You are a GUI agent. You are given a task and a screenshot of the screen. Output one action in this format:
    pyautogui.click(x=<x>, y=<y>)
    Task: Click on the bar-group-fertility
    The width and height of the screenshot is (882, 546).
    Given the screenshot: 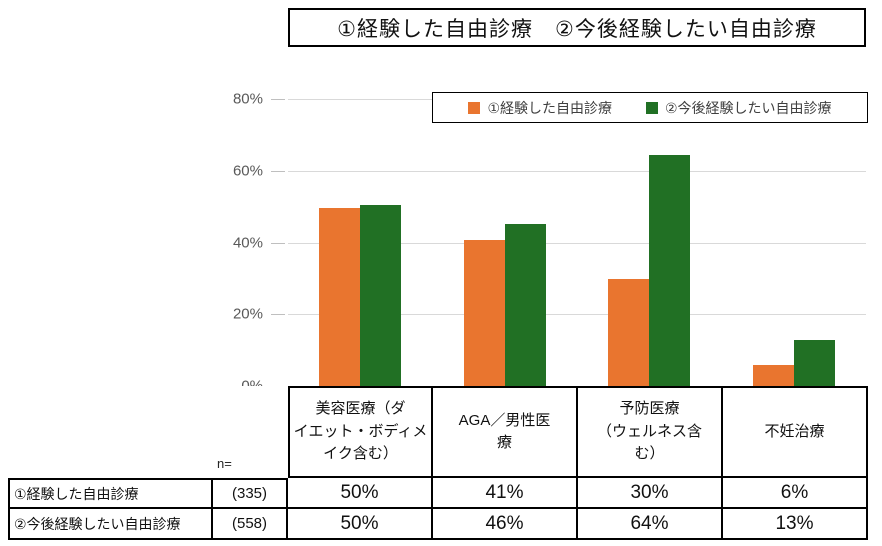 What is the action you would take?
    pyautogui.click(x=794, y=242)
    